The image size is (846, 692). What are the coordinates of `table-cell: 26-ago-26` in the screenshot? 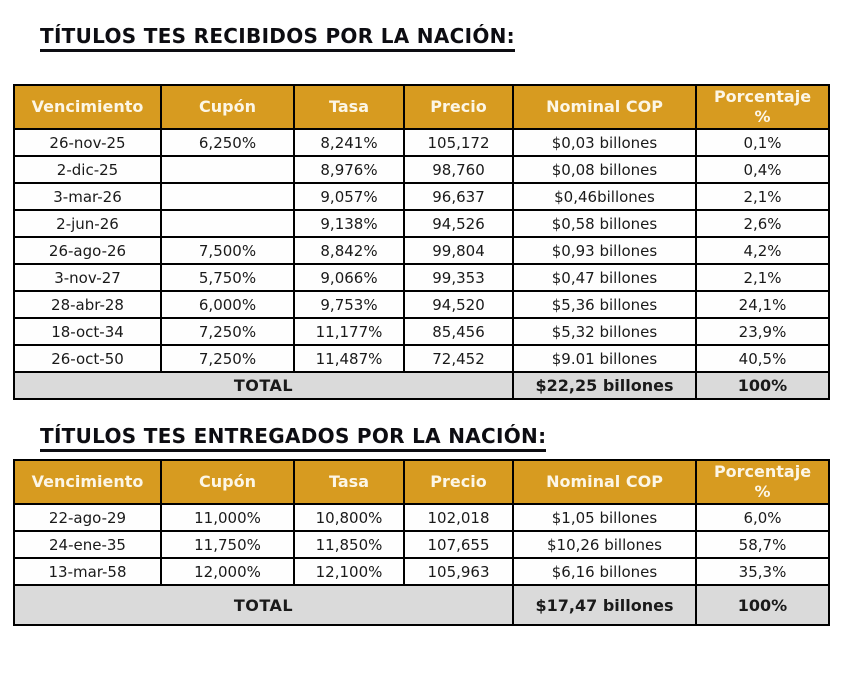 It's located at (87, 250).